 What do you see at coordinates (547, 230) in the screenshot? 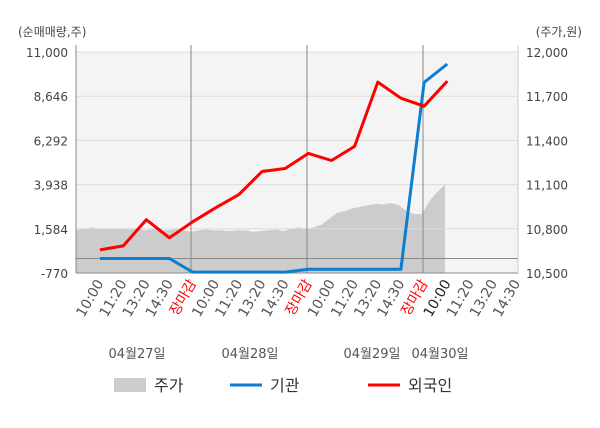
I see `right-tick-label: 10,800` at bounding box center [547, 230].